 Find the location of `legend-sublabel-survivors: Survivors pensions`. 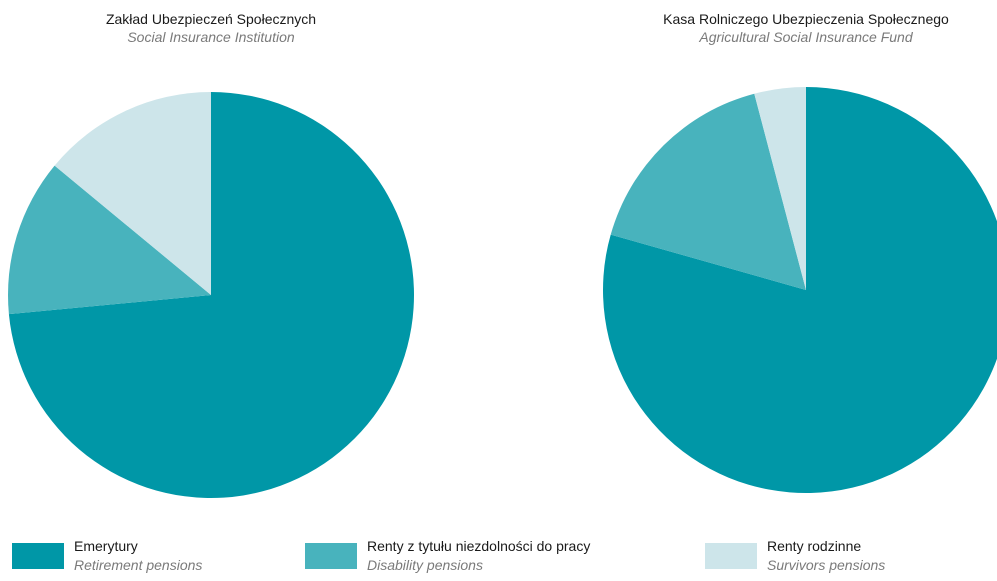

legend-sublabel-survivors: Survivors pensions is located at coordinates (826, 565).